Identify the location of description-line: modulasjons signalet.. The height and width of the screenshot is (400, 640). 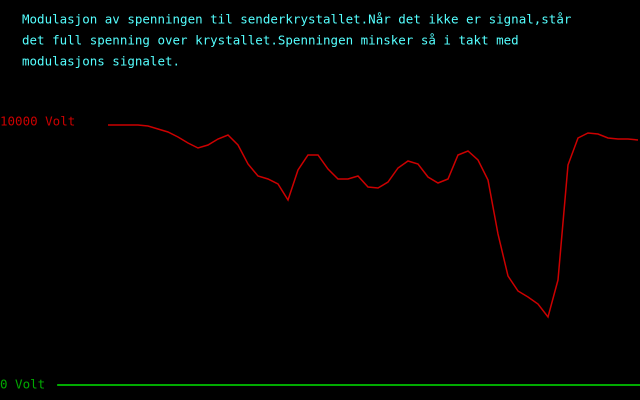
(101, 61).